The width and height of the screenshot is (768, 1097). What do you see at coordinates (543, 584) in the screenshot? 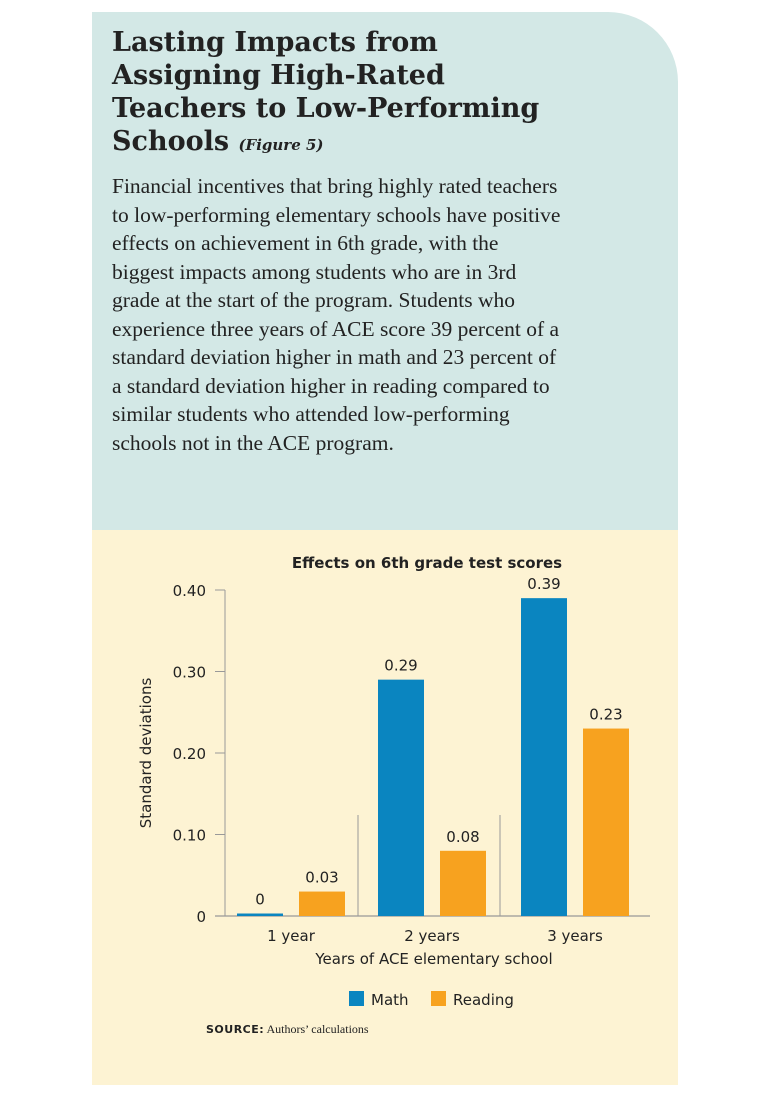
I see `data-label: 0.39` at bounding box center [543, 584].